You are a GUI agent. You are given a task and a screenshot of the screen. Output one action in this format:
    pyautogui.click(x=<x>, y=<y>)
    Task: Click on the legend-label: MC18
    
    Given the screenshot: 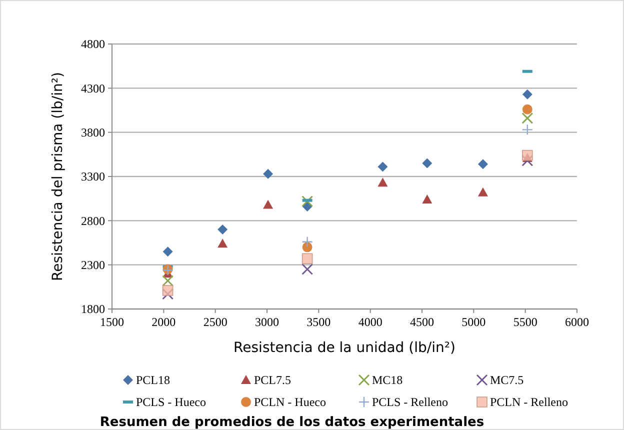 What is the action you would take?
    pyautogui.click(x=387, y=380)
    